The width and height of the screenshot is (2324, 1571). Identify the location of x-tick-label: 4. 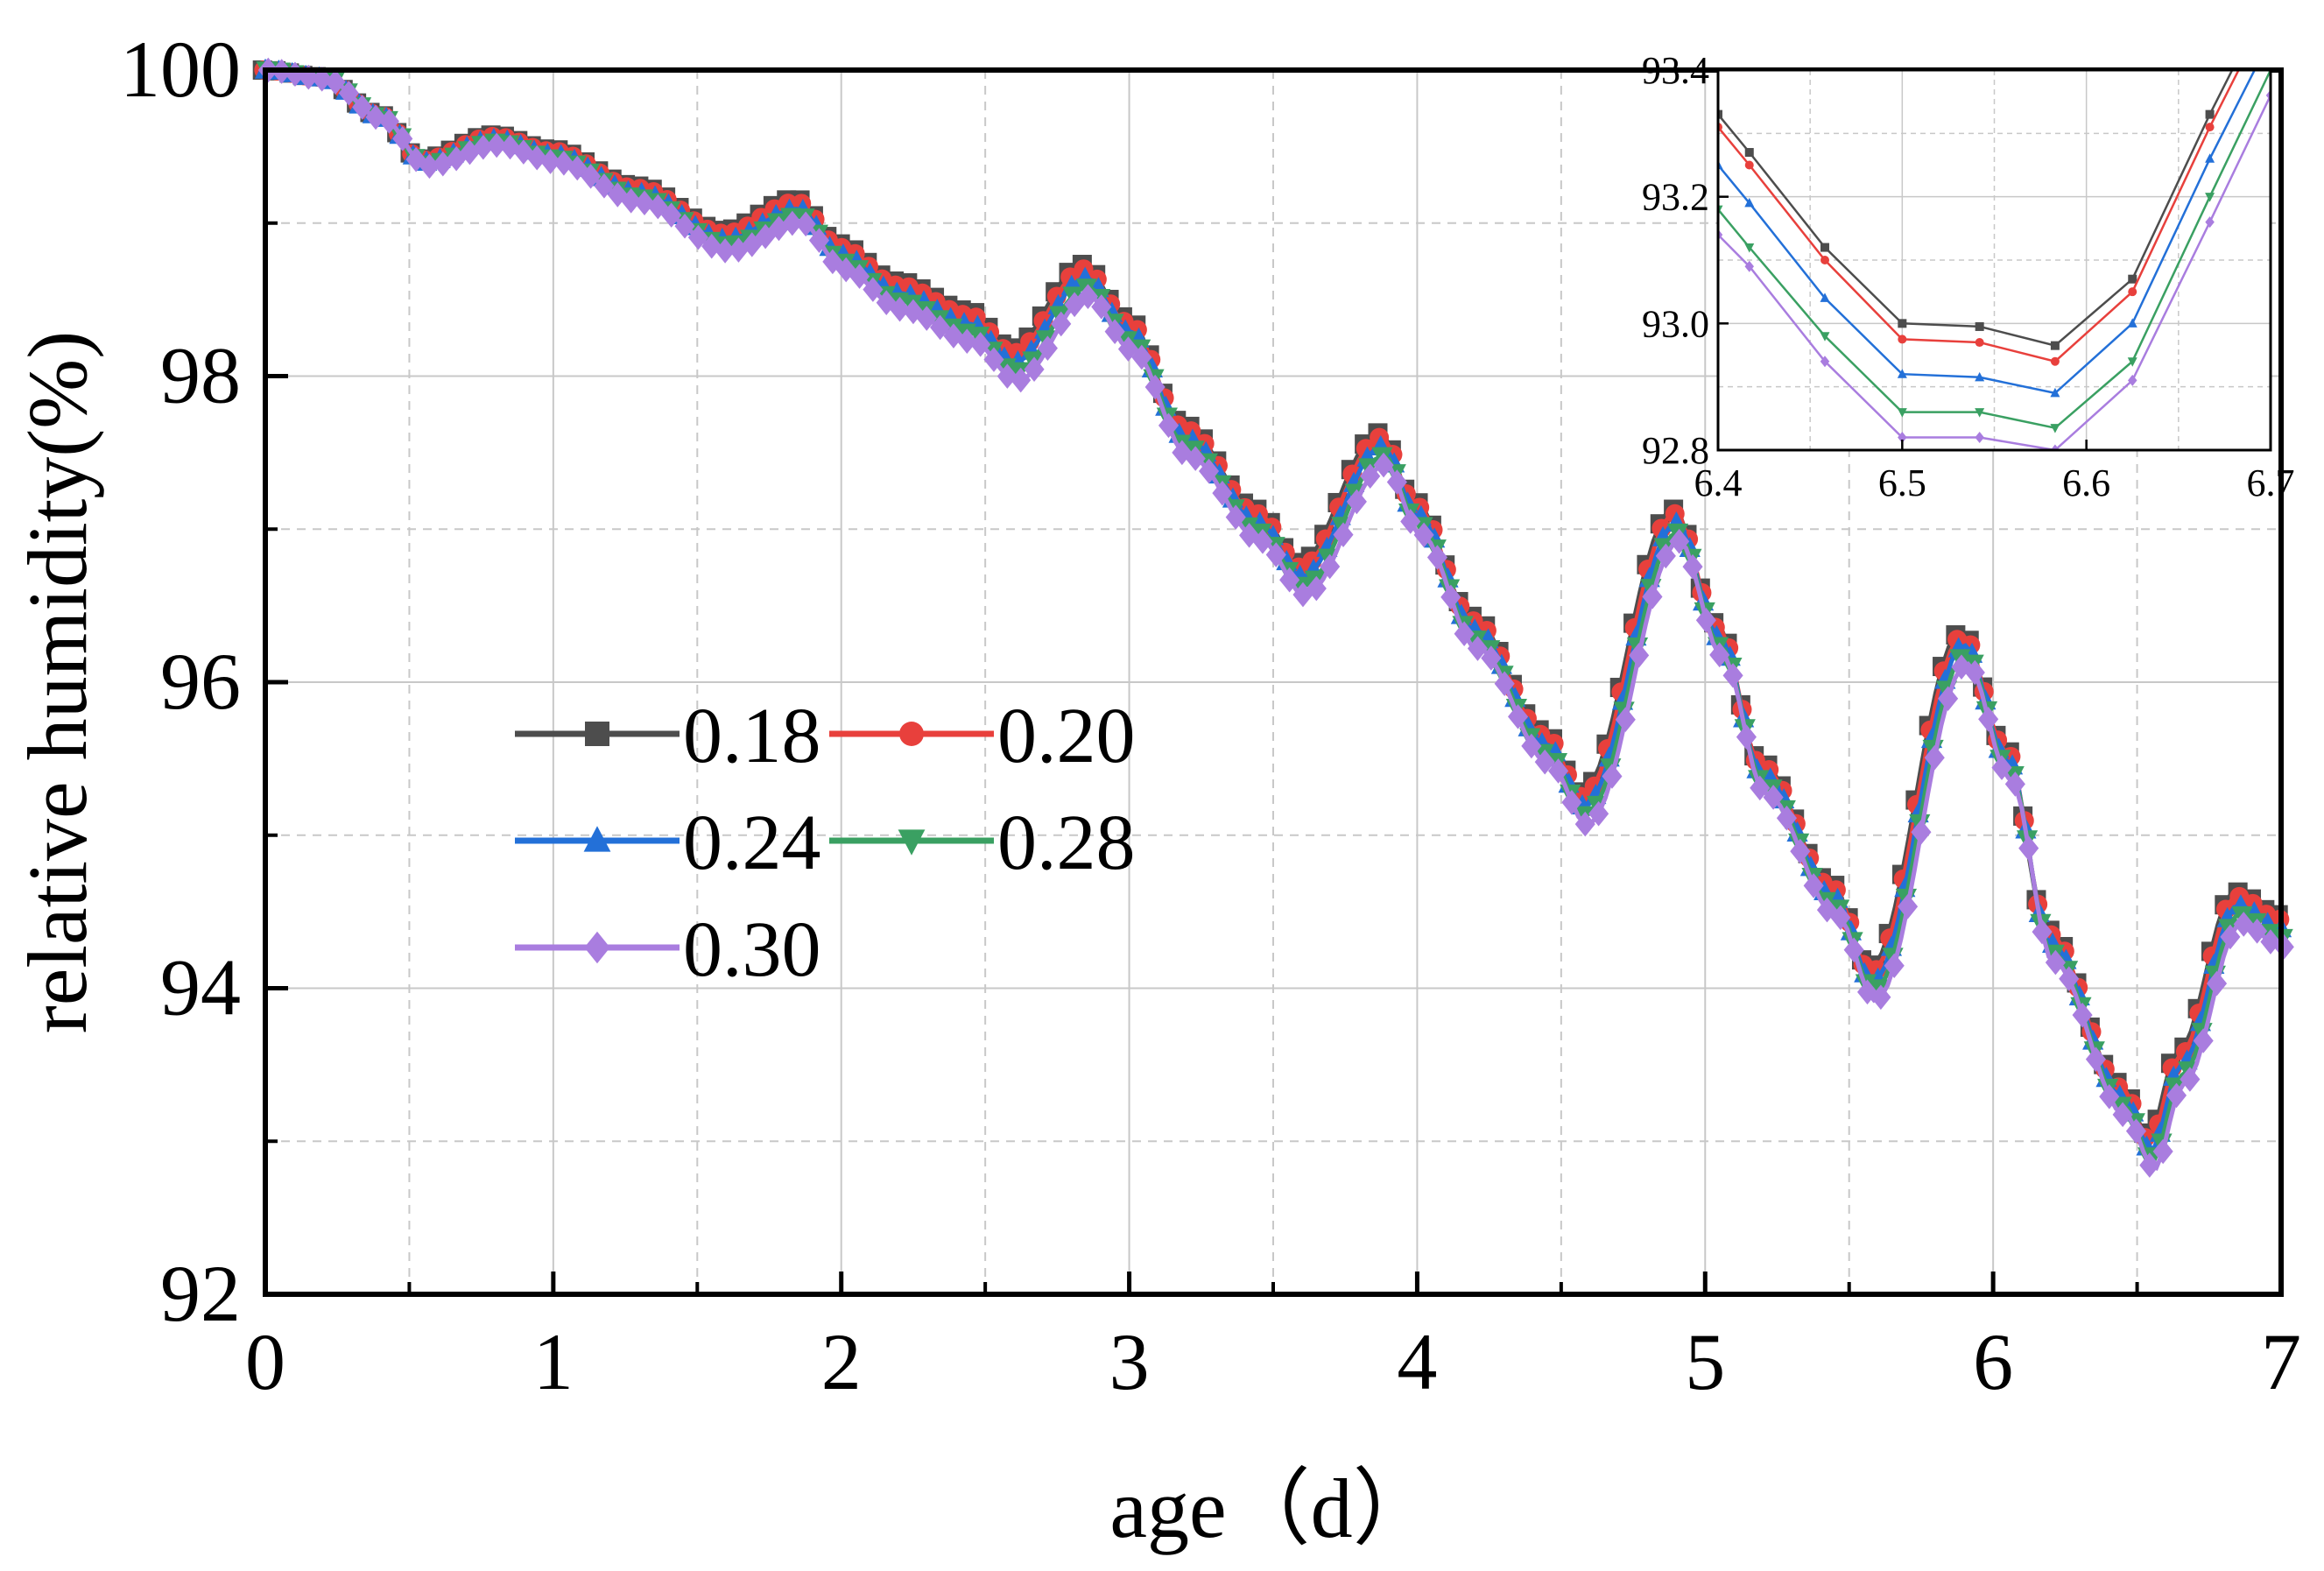
(1417, 1361).